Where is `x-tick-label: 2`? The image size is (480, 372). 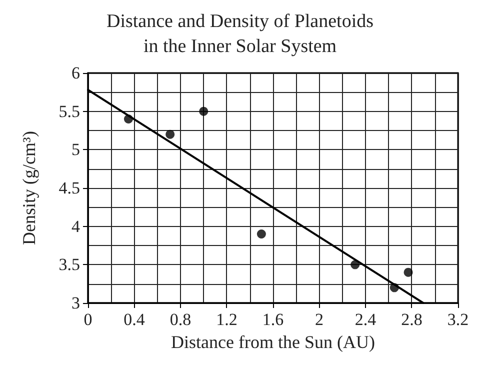
x-tick-label: 2 is located at coordinates (319, 319).